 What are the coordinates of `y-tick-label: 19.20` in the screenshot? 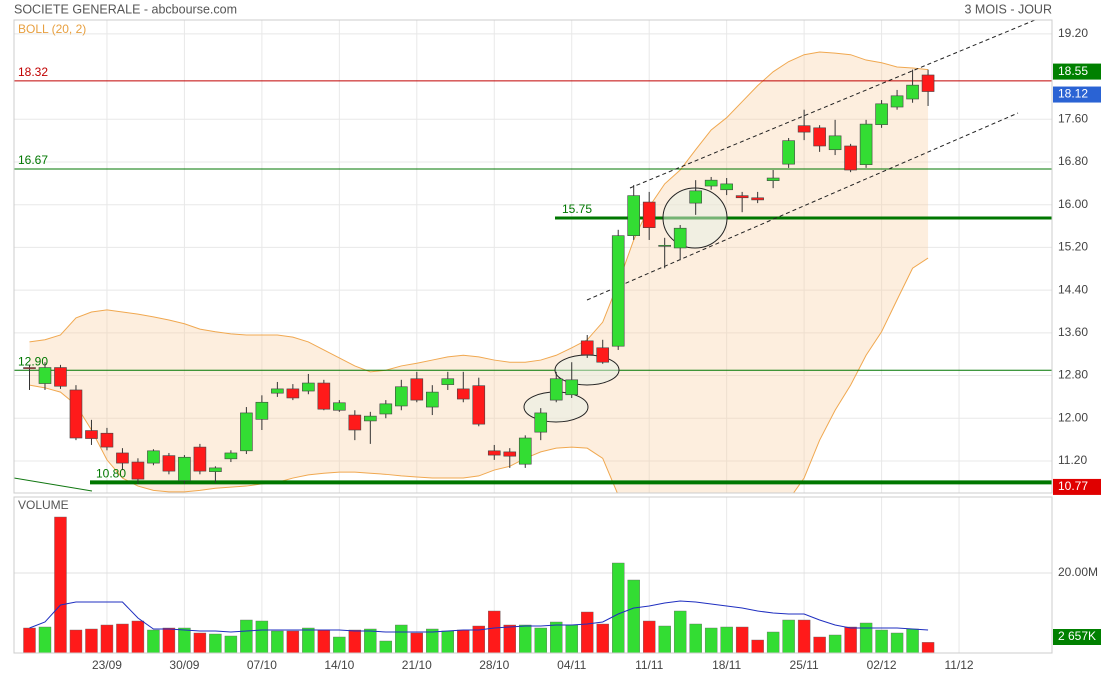 It's located at (1073, 33).